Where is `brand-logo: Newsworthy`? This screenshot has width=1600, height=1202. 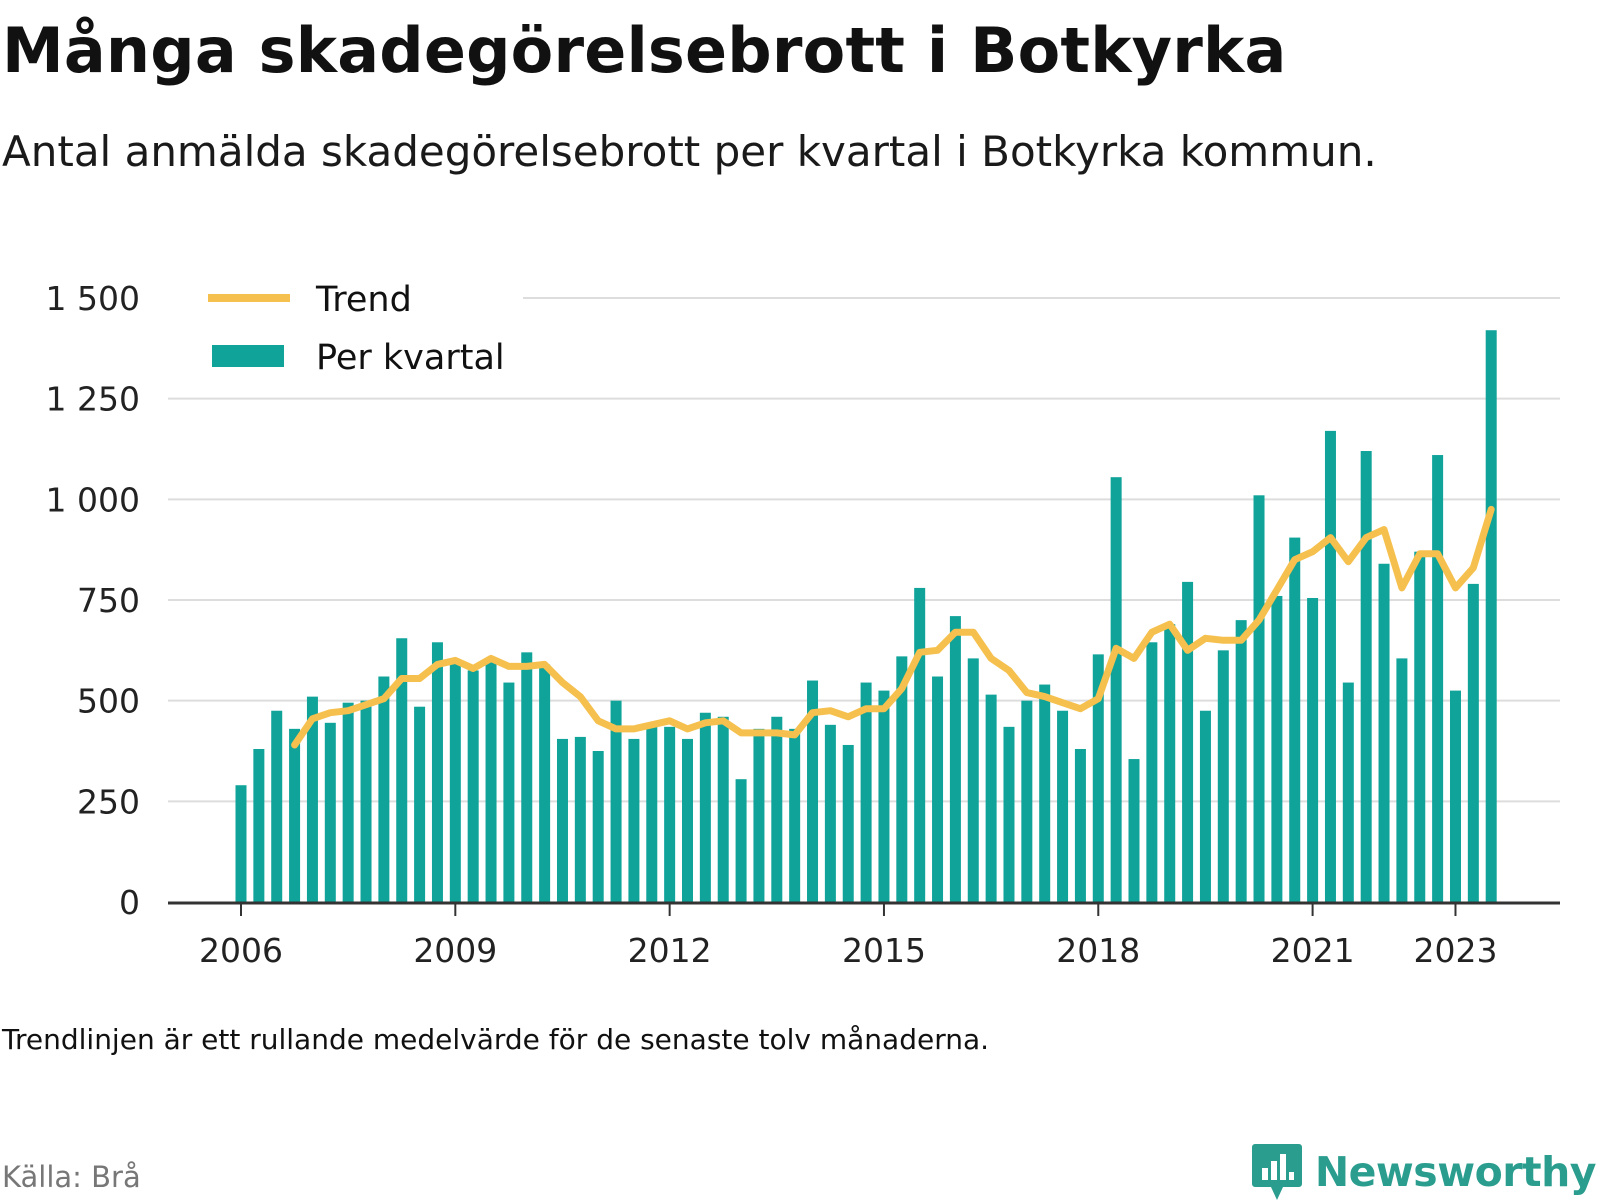 brand-logo: Newsworthy is located at coordinates (1424, 1172).